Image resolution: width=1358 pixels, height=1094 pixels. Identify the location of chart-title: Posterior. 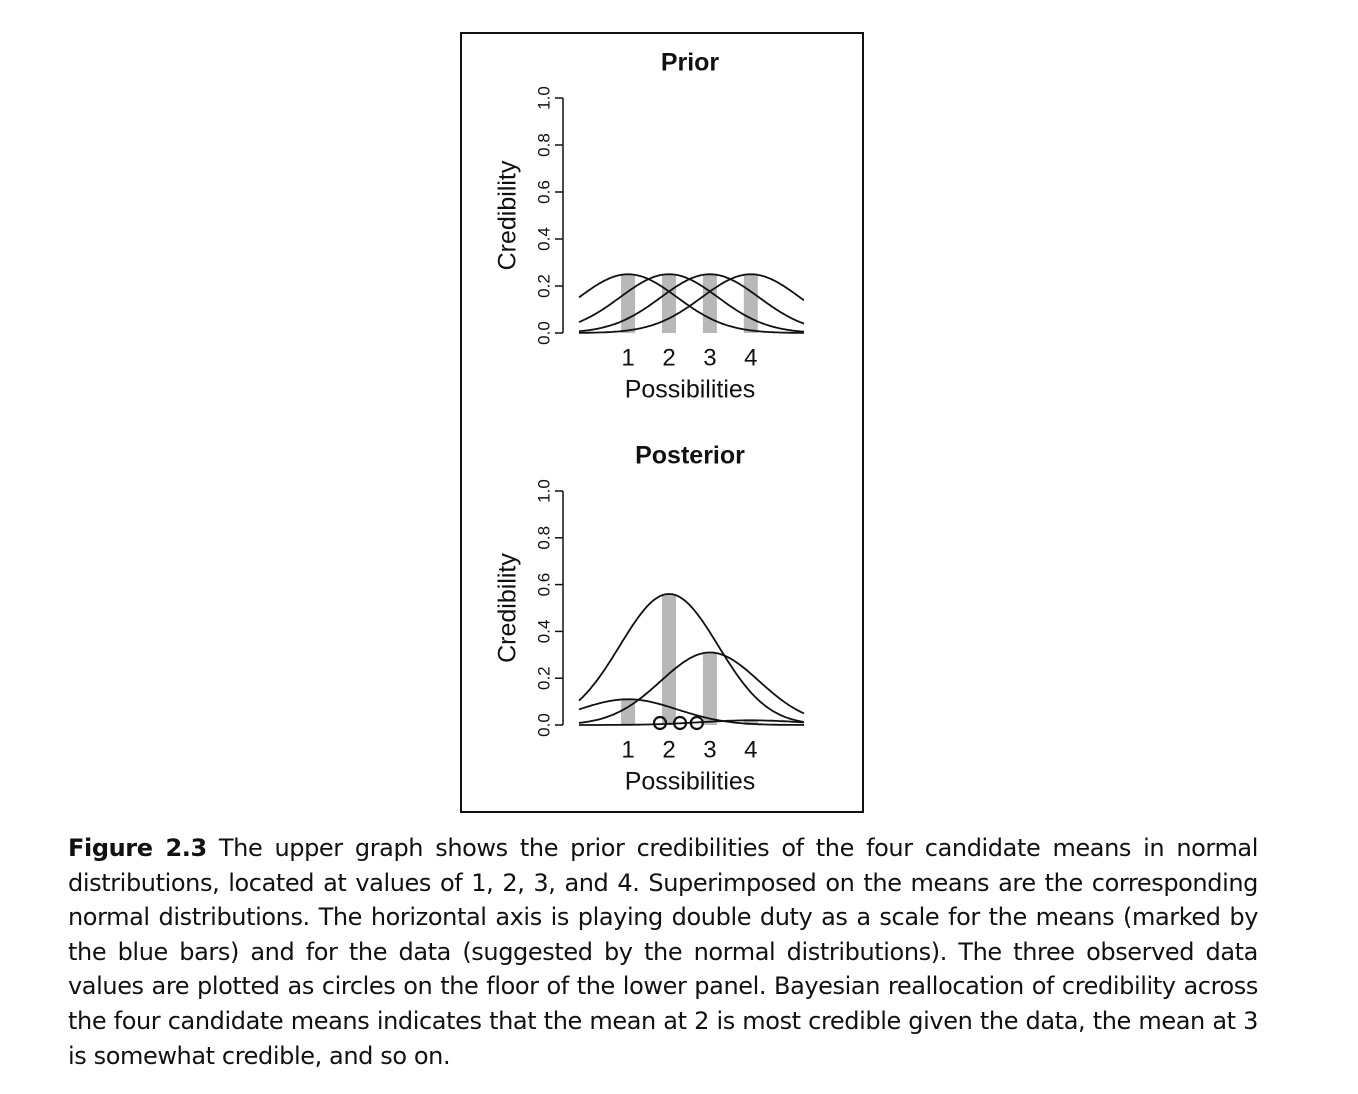
(690, 456).